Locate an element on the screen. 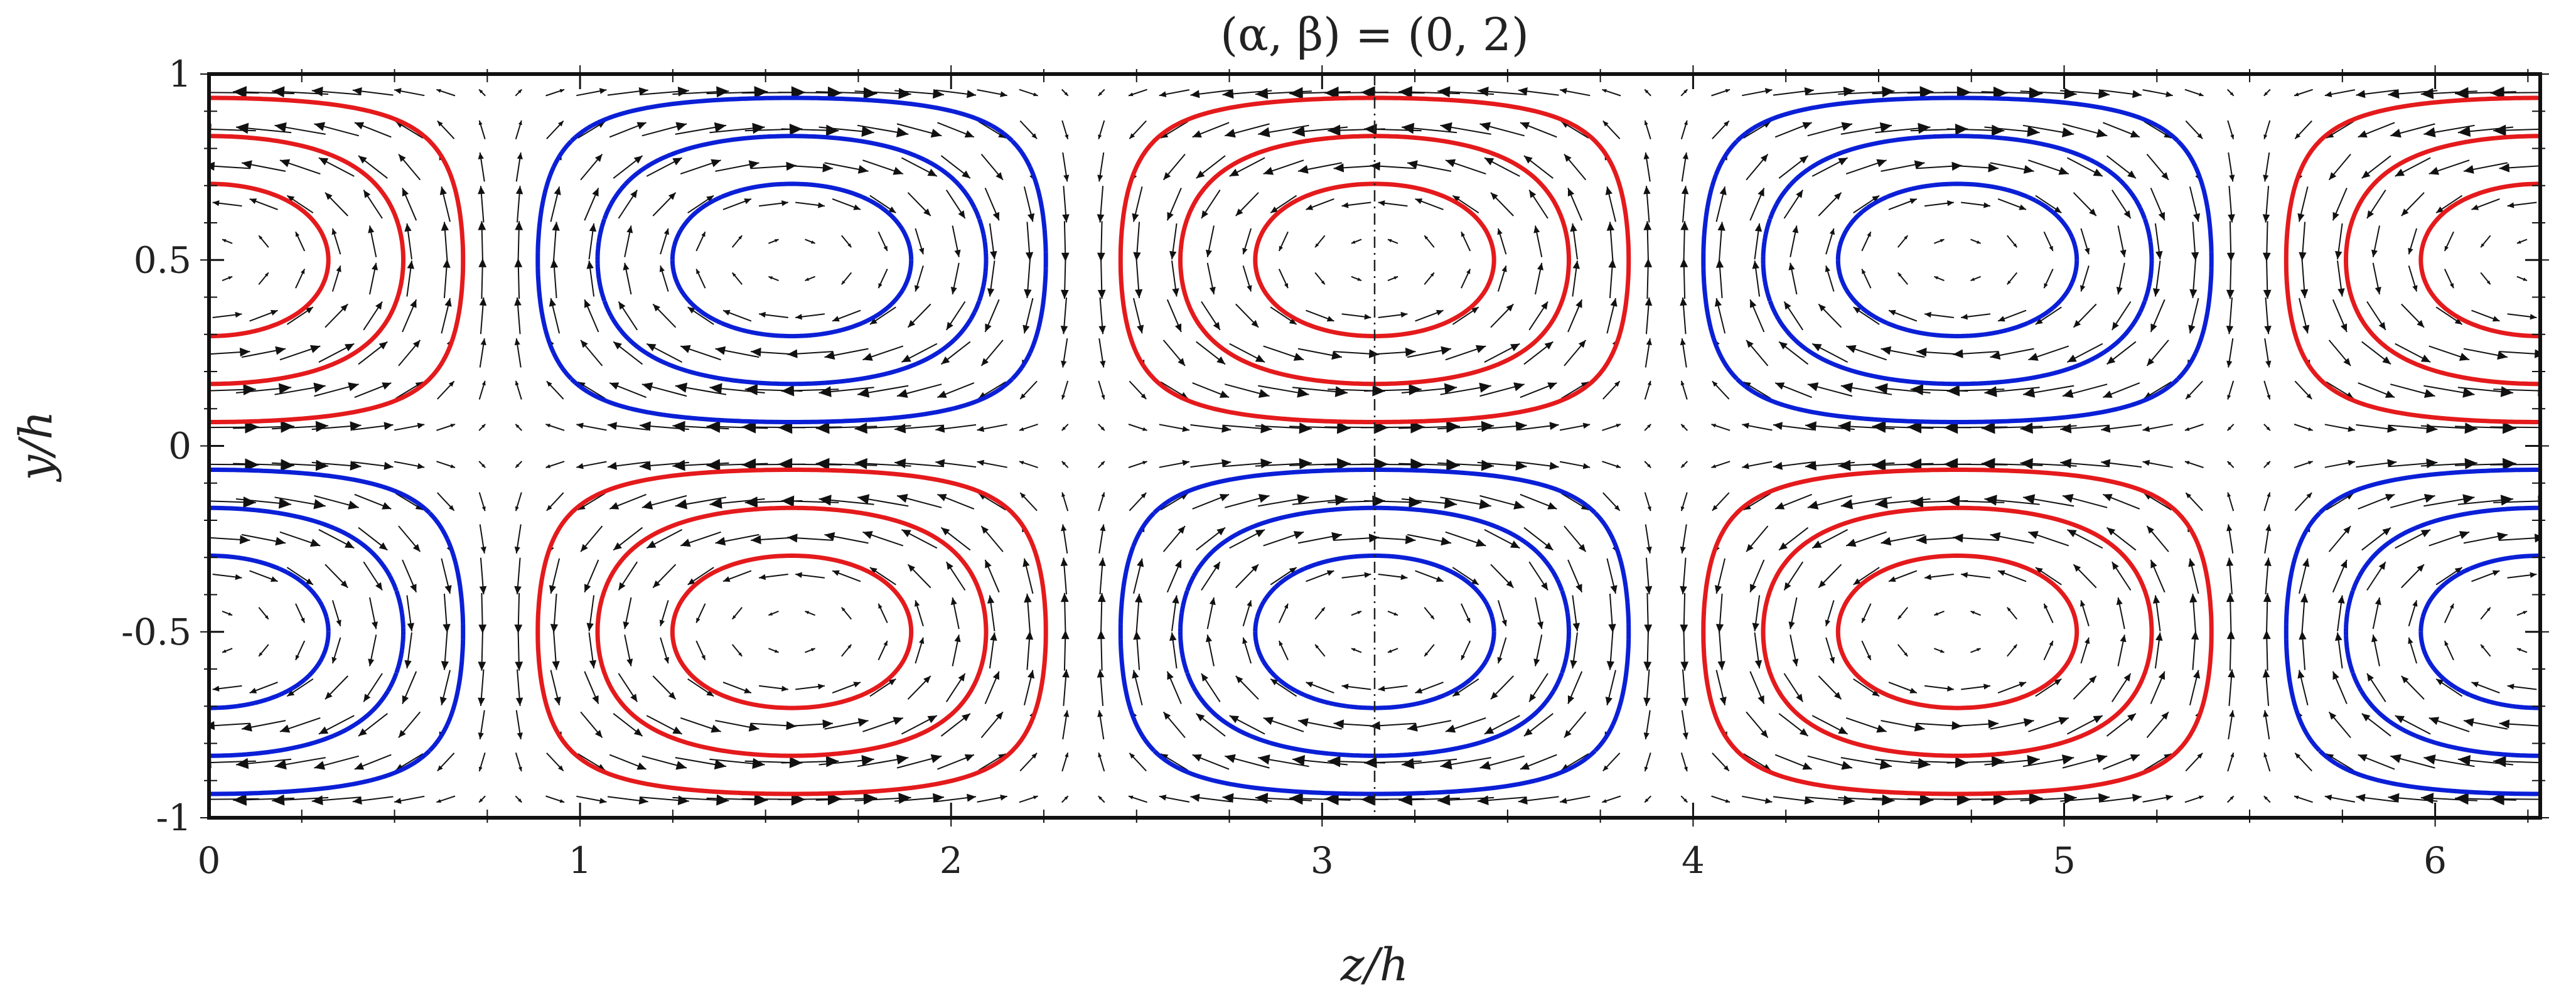  x-tick-labels: 0 1 2 3 4 5 6 is located at coordinates (1322, 861).